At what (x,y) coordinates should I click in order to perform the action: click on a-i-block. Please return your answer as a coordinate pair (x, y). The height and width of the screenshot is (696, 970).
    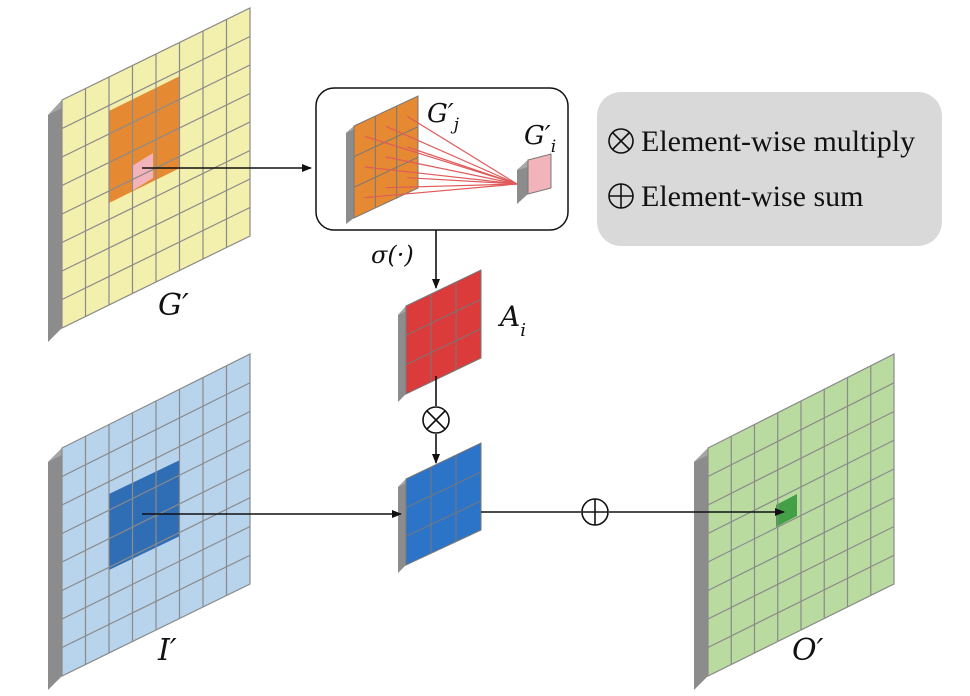
    Looking at the image, I should click on (440, 335).